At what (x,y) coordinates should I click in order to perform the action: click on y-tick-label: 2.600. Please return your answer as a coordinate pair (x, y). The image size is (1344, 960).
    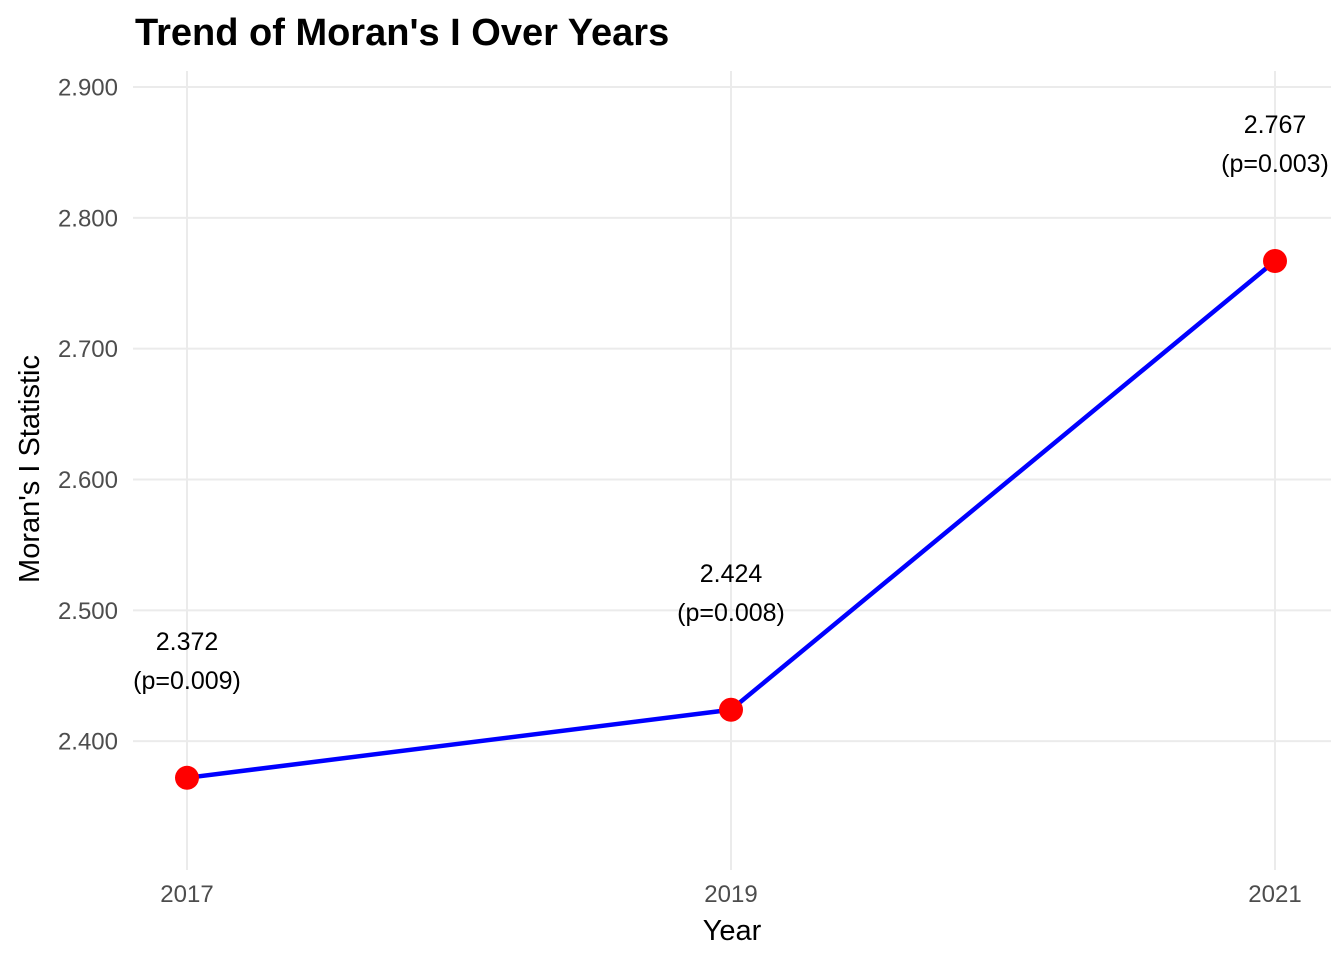
    Looking at the image, I should click on (88, 480).